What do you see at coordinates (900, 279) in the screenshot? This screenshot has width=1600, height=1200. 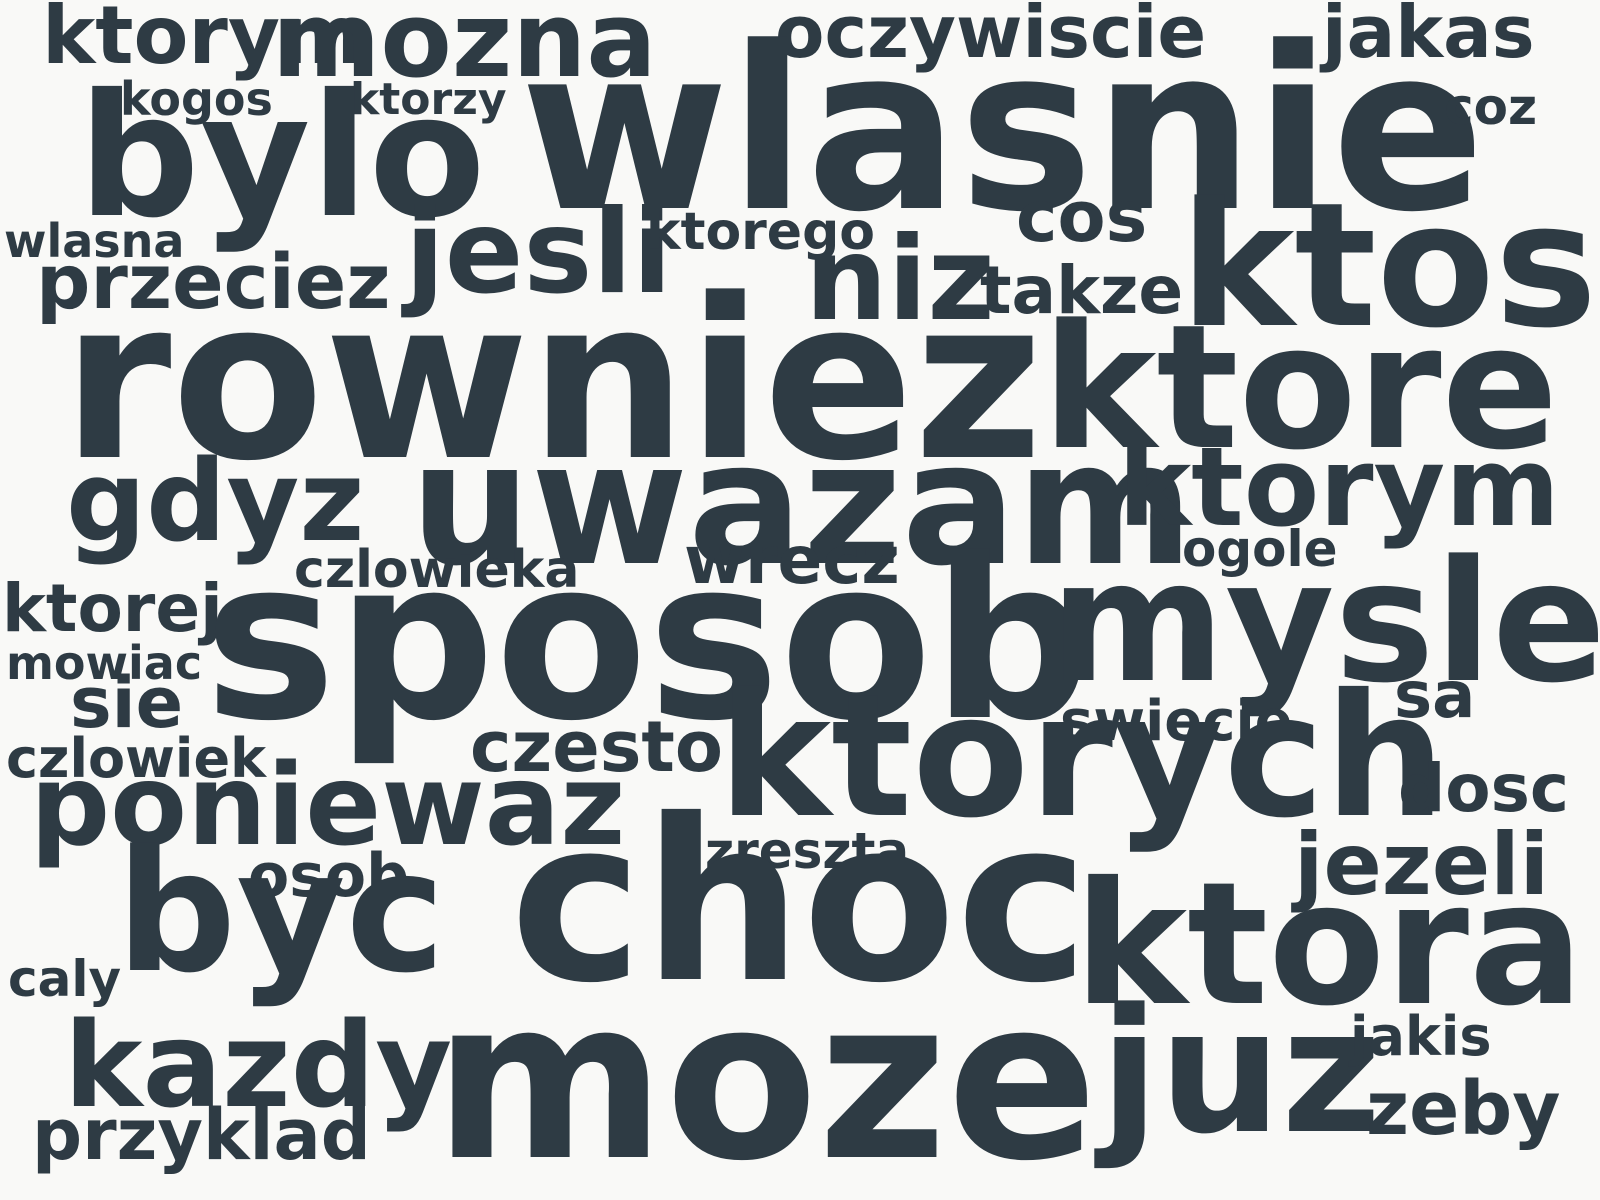 I see `word-niz: niz` at bounding box center [900, 279].